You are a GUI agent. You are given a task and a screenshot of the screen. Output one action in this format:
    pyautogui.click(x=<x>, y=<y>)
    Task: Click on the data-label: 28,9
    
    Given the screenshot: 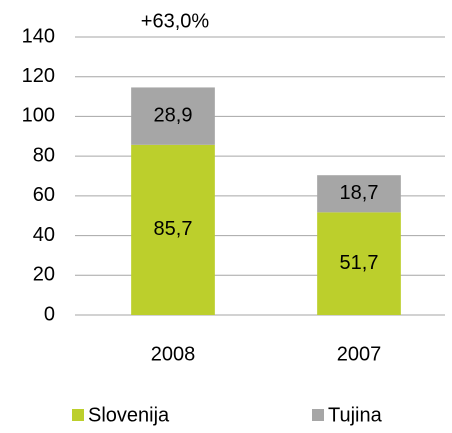 What is the action you would take?
    pyautogui.click(x=173, y=115)
    